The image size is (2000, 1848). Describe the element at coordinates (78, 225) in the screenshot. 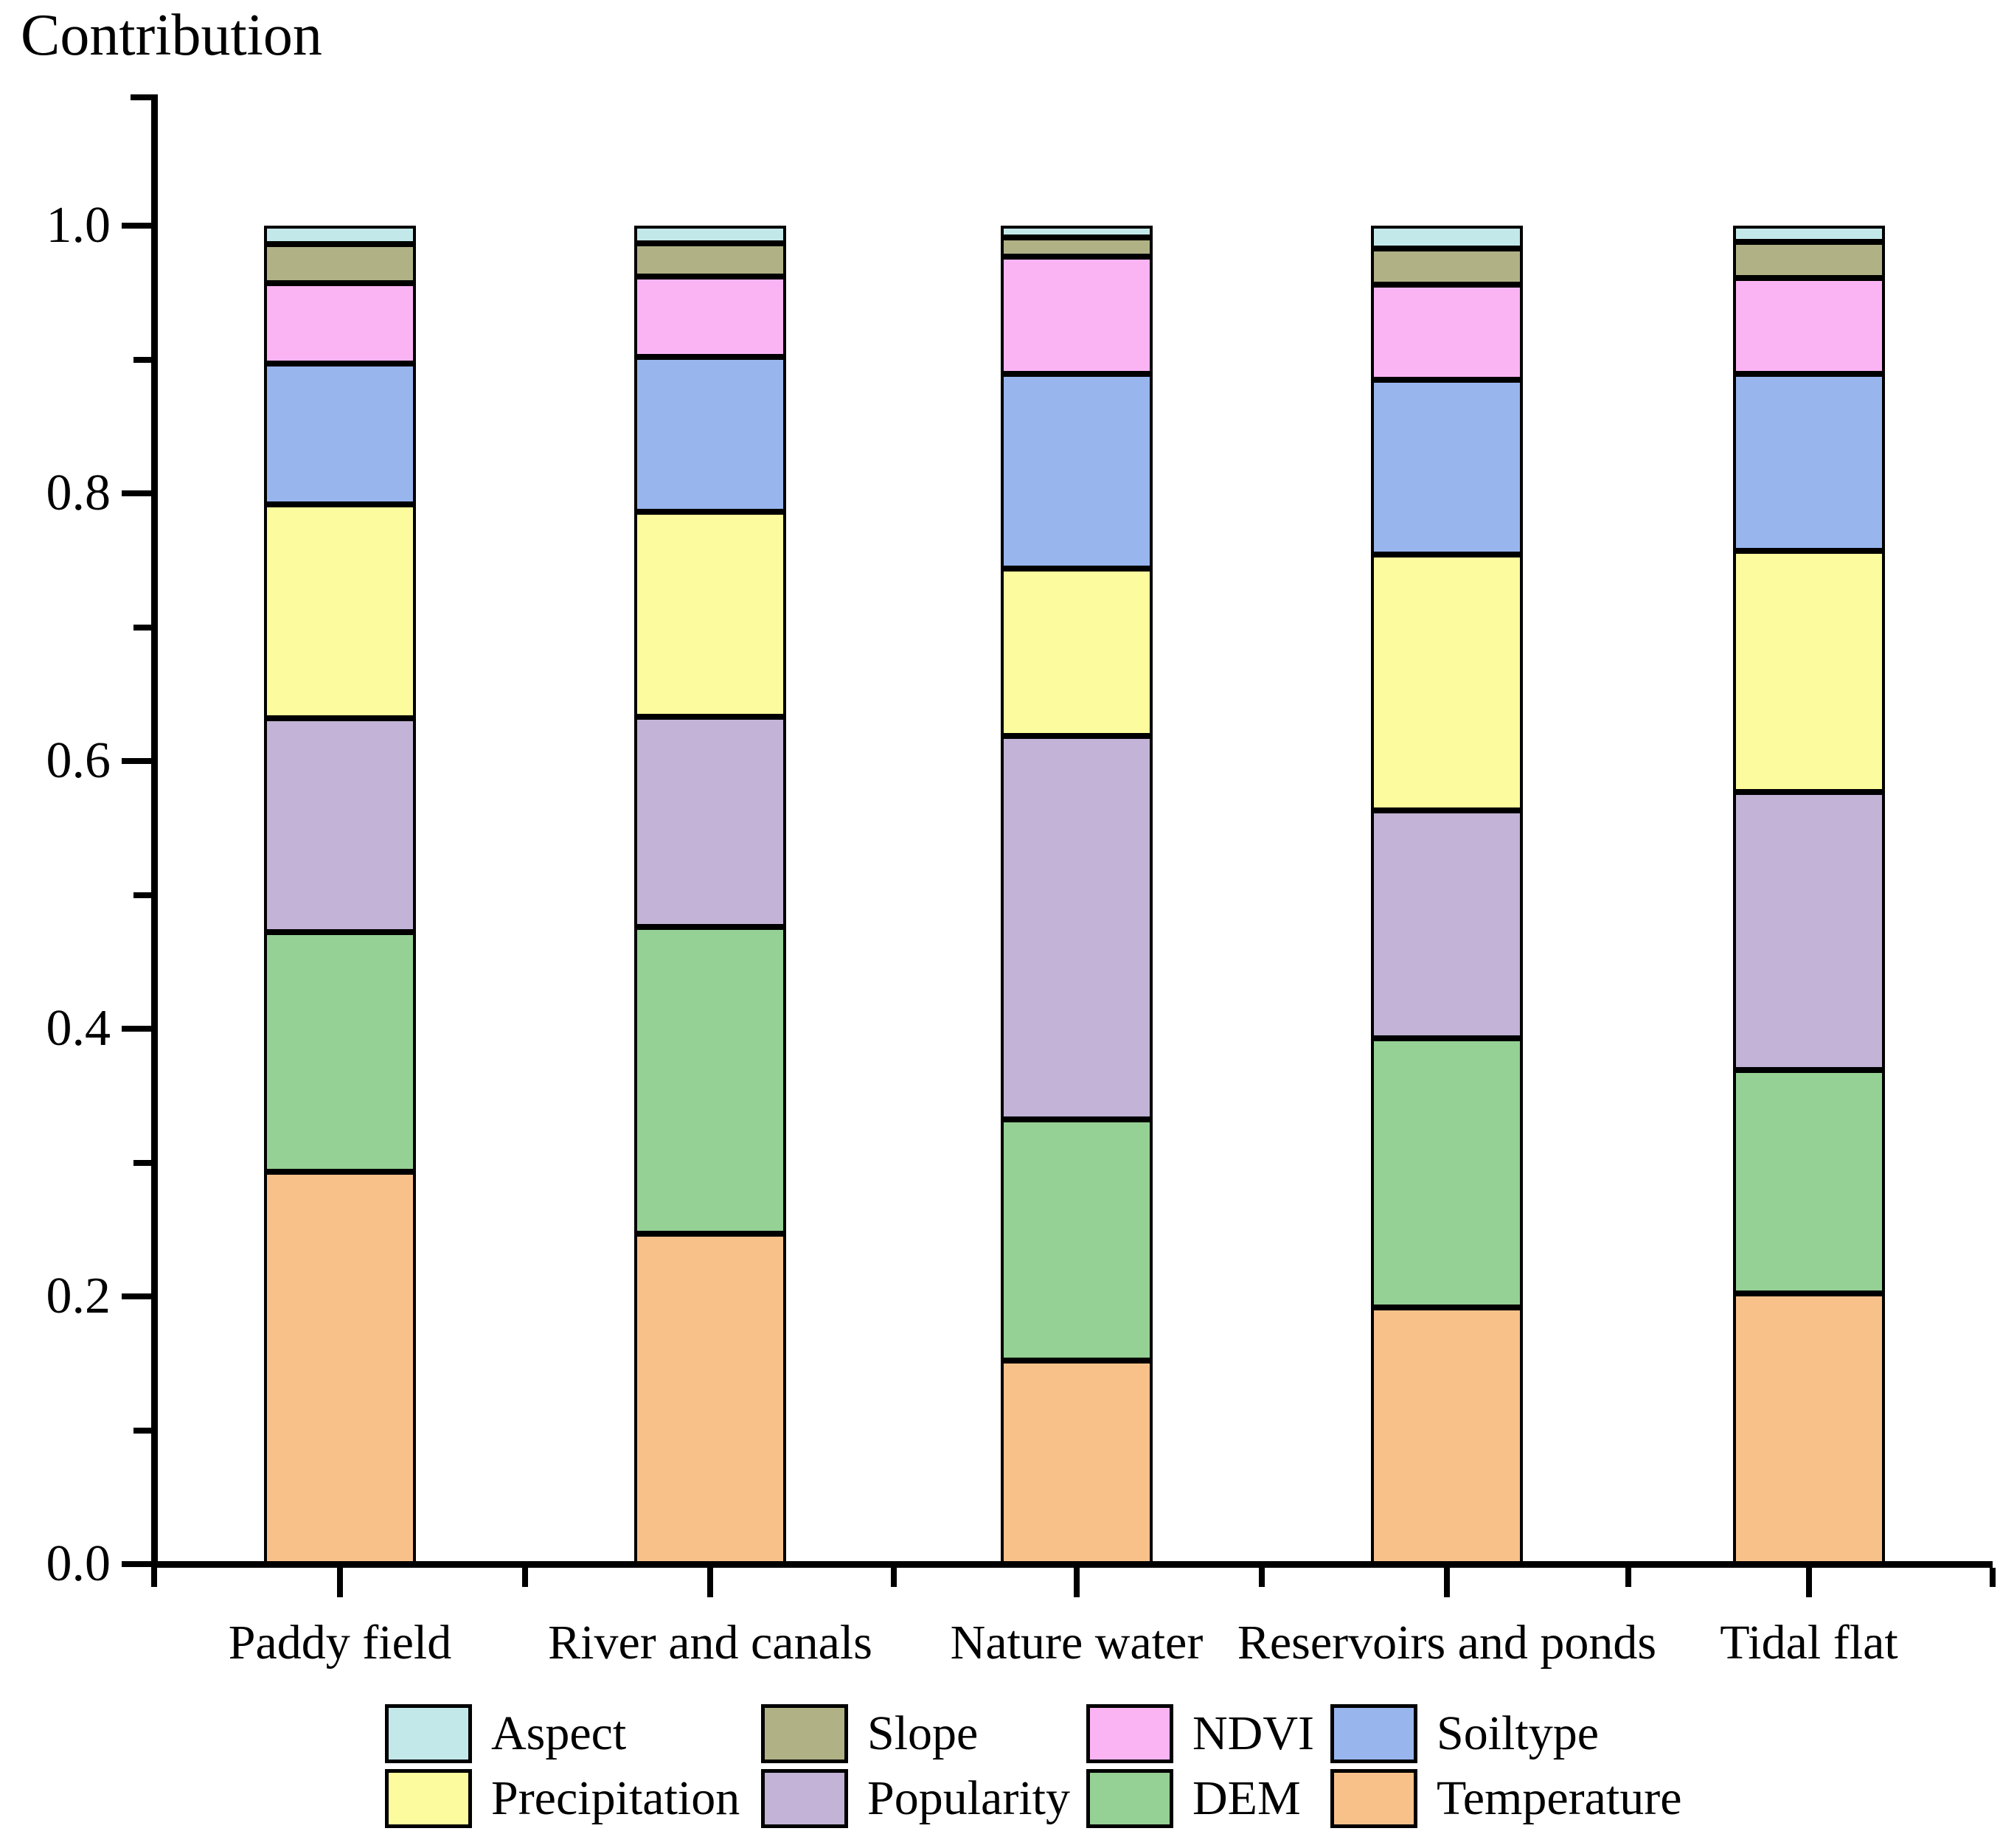

I see `y-tick-label-1.0: 1.0` at that location.